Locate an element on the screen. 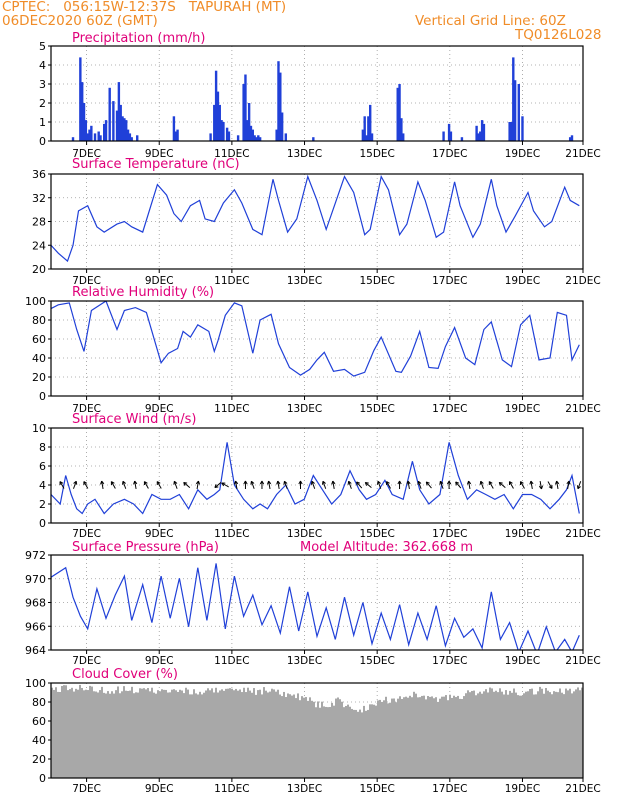 The image size is (618, 800). panel-title: Surface Wind (m/s) is located at coordinates (134, 419).